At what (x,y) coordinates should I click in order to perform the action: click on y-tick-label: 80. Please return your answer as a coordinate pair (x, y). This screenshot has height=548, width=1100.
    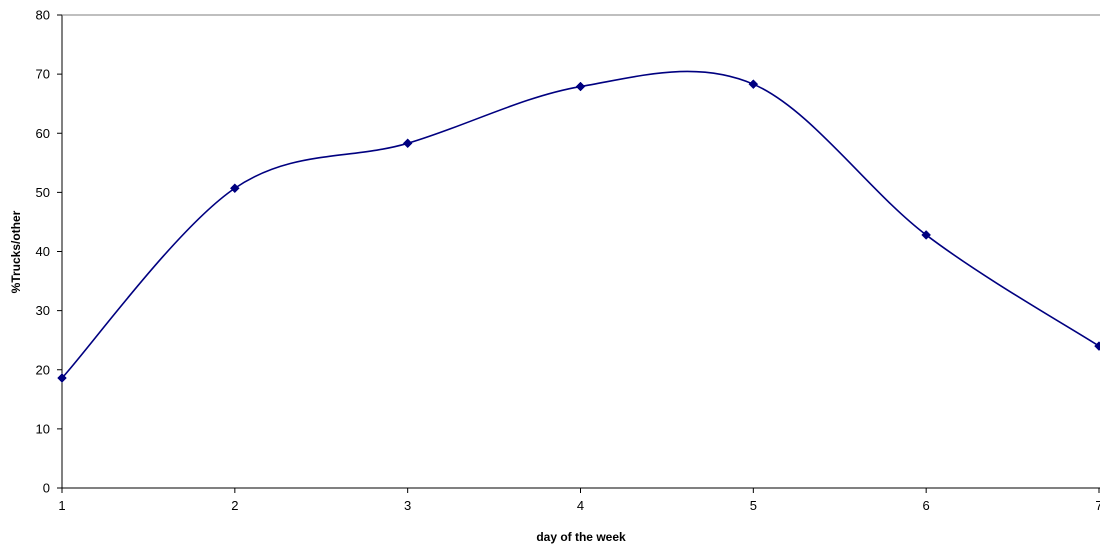
    Looking at the image, I should click on (43, 15).